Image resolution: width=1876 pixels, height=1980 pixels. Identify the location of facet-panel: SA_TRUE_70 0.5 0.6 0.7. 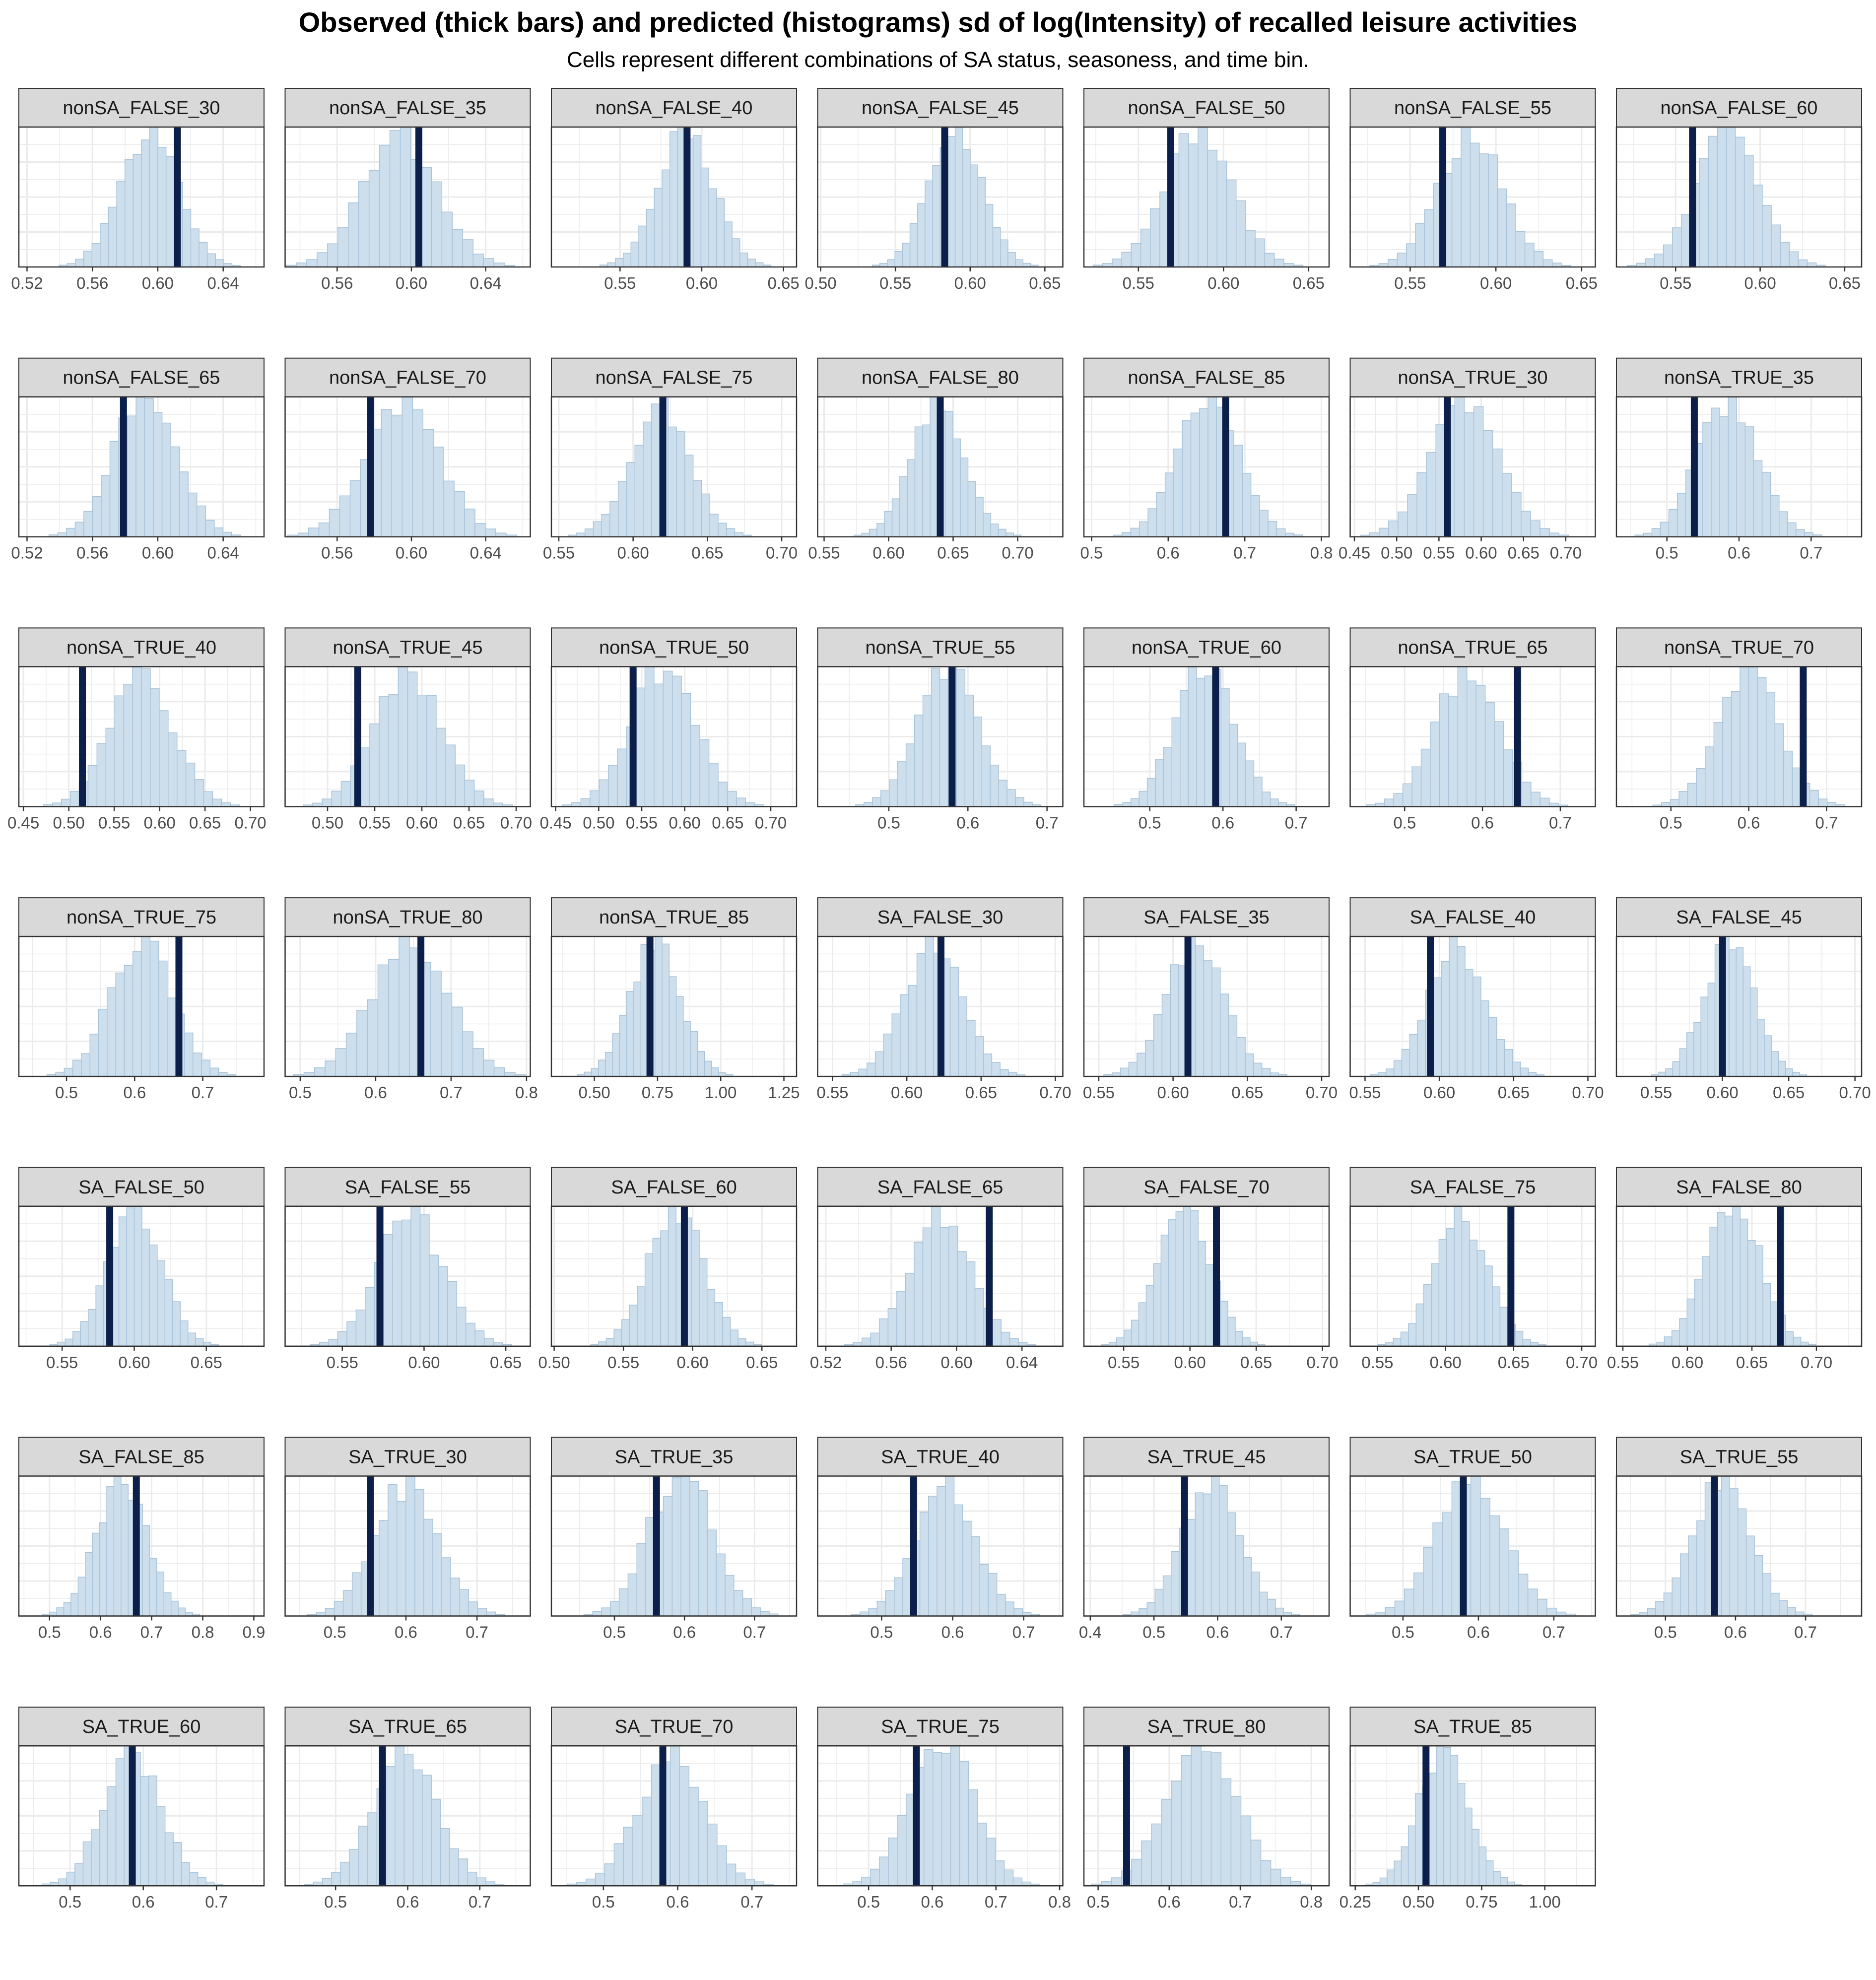
(674, 1809).